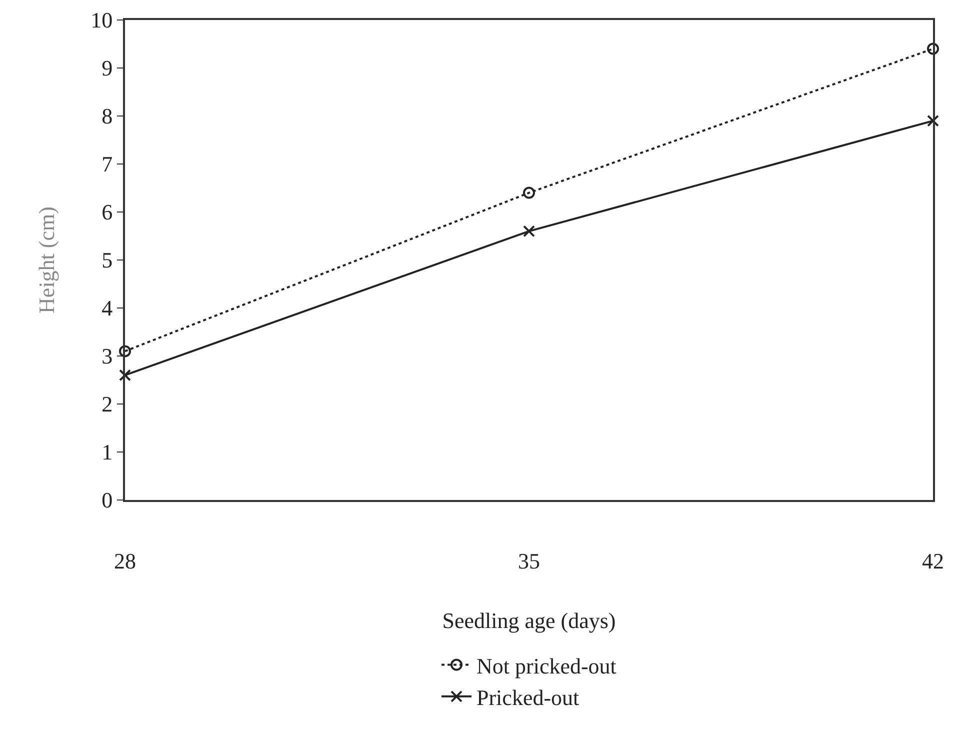 This screenshot has width=973, height=740. I want to click on y-tick-label: 7, so click(107, 164).